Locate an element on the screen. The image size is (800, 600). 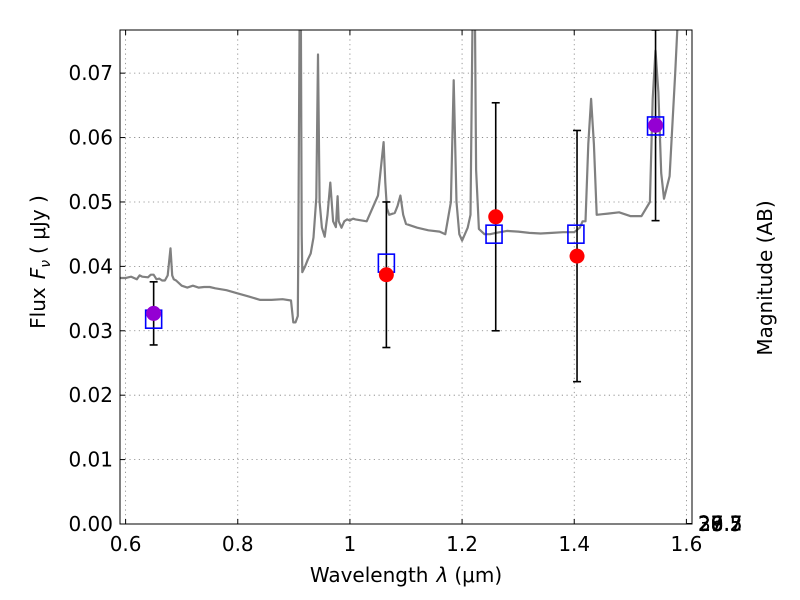
y-axis-label-text: Flux is located at coordinates (38, 308).